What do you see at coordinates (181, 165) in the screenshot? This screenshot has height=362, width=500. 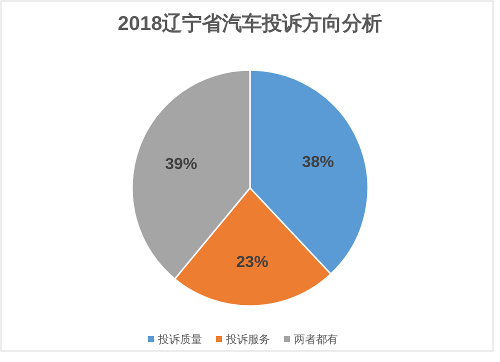 I see `data-label: 39%` at bounding box center [181, 165].